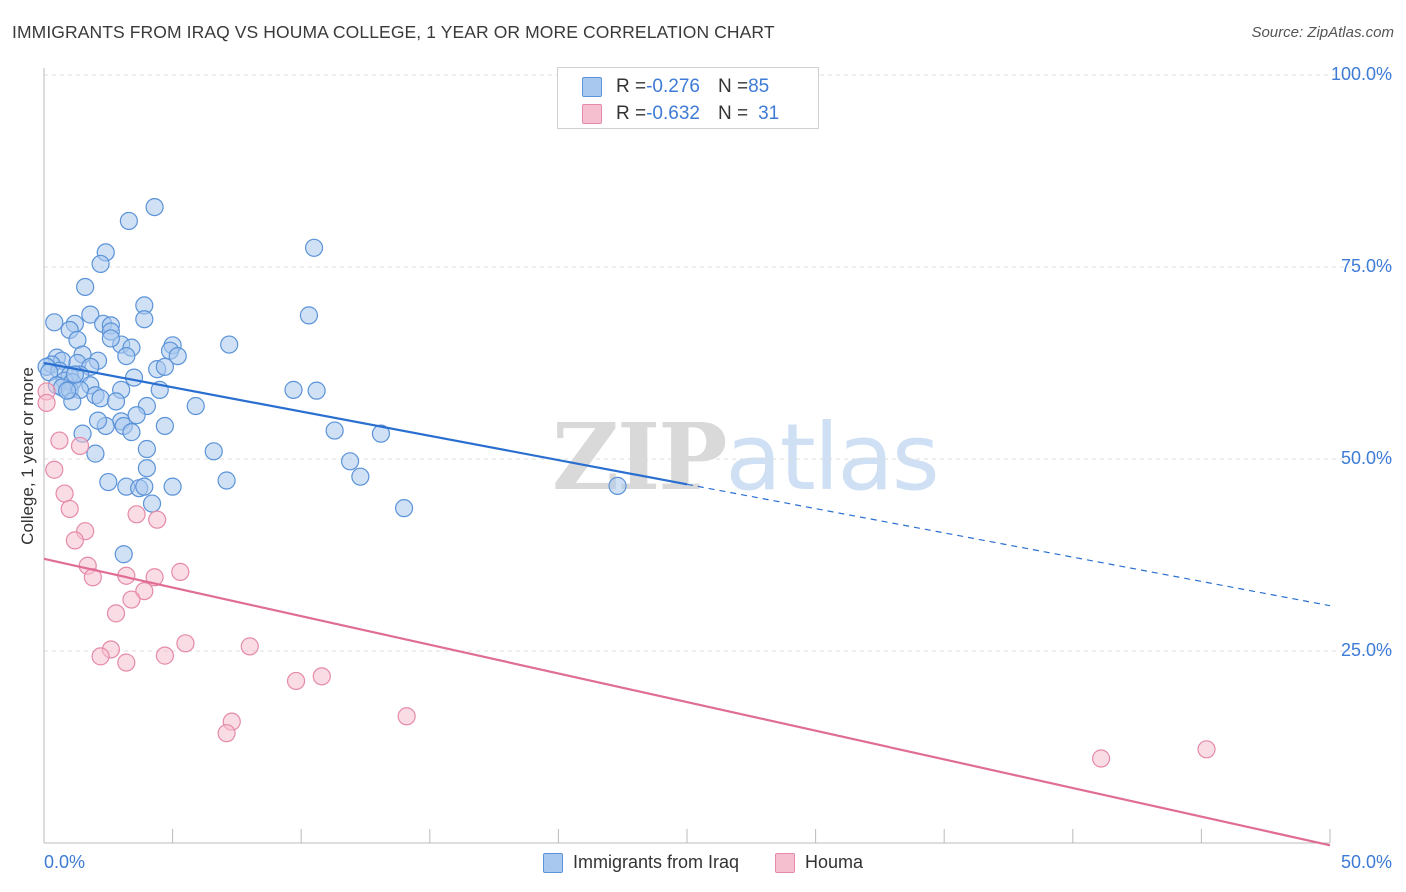 Image resolution: width=1406 pixels, height=892 pixels. Describe the element at coordinates (769, 113) in the screenshot. I see `n-value: 31` at that location.